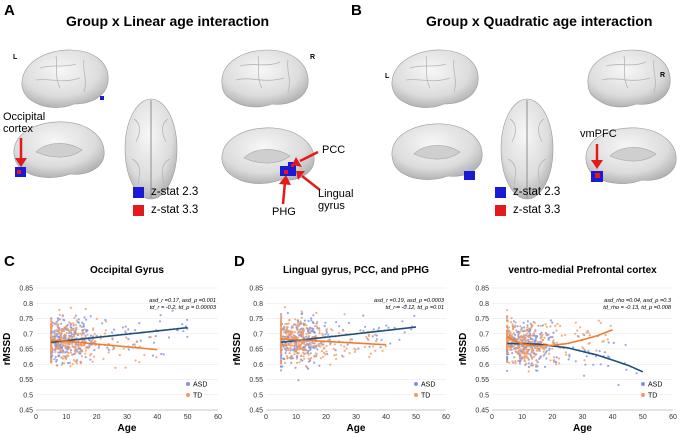 This screenshot has width=685, height=434. What do you see at coordinates (537, 210) in the screenshot?
I see `legend-label: z-stat 3.3` at bounding box center [537, 210].